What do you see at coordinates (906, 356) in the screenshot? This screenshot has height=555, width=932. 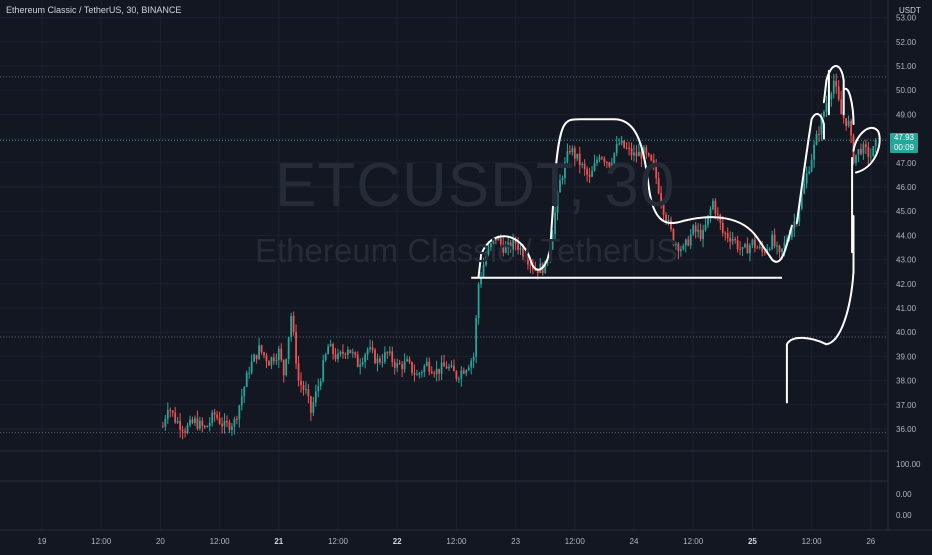 I see `price-tick-label: 39.00` at bounding box center [906, 356].